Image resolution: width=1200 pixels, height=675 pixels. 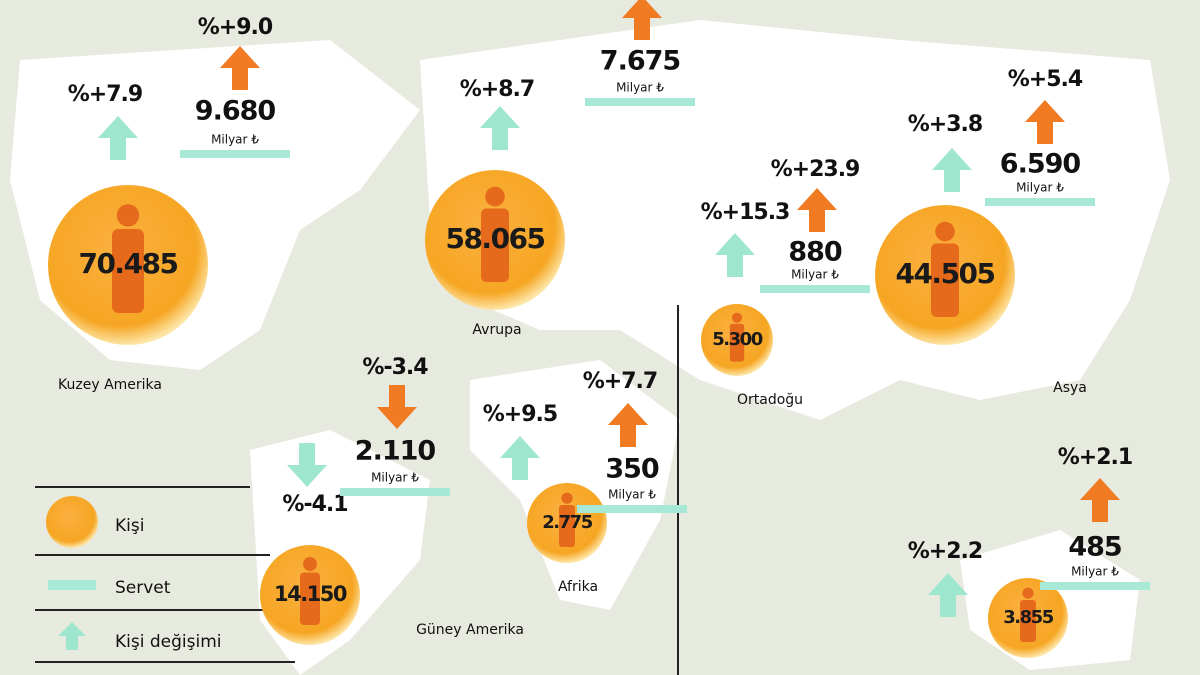 I want to click on region-name: Kuzey Amerika, so click(x=110, y=385).